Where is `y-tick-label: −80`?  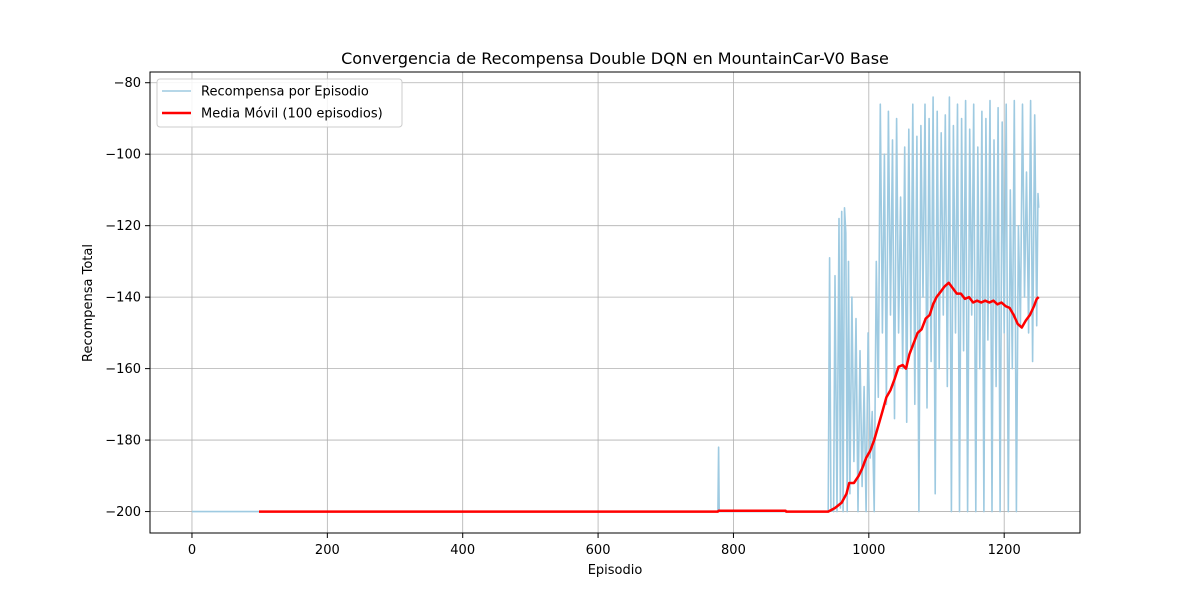 y-tick-label: −80 is located at coordinates (127, 83).